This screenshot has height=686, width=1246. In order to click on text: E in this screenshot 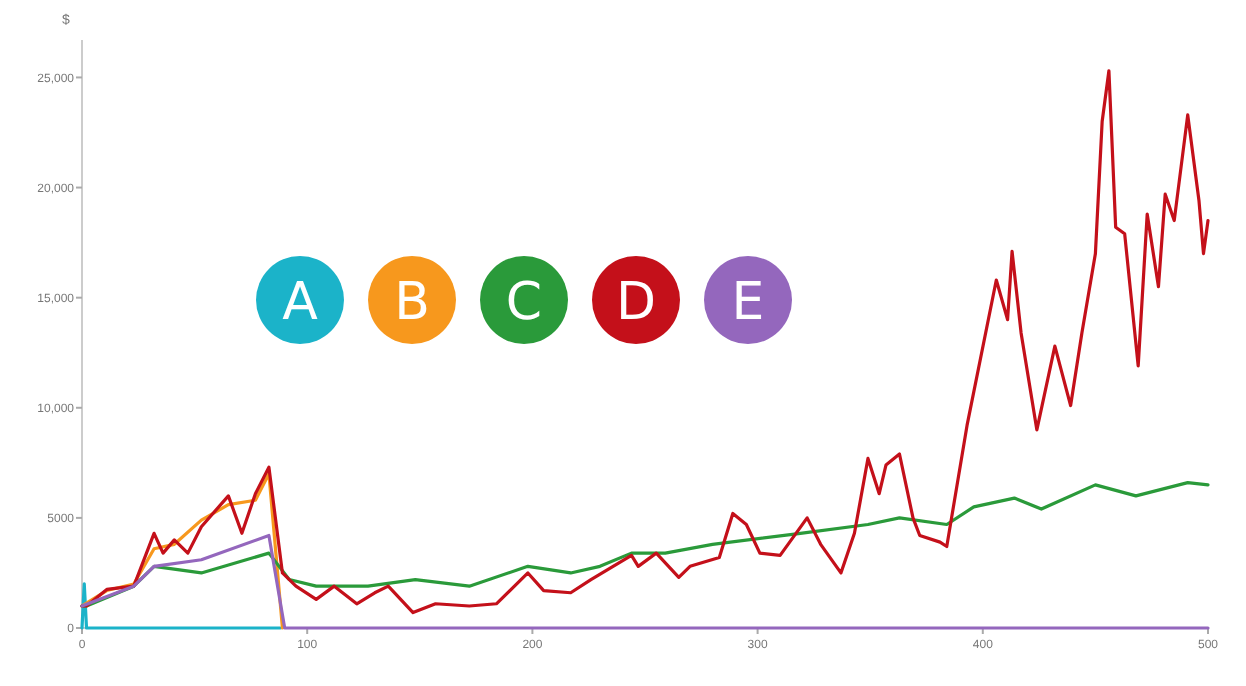, I will do `click(748, 302)`.